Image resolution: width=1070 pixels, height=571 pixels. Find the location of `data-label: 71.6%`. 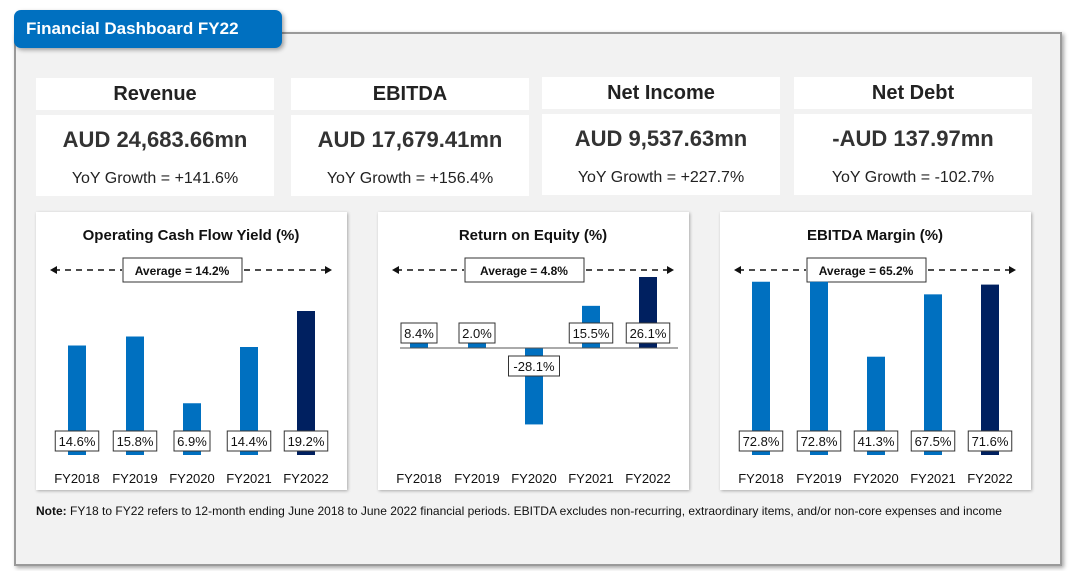

data-label: 71.6% is located at coordinates (990, 441).